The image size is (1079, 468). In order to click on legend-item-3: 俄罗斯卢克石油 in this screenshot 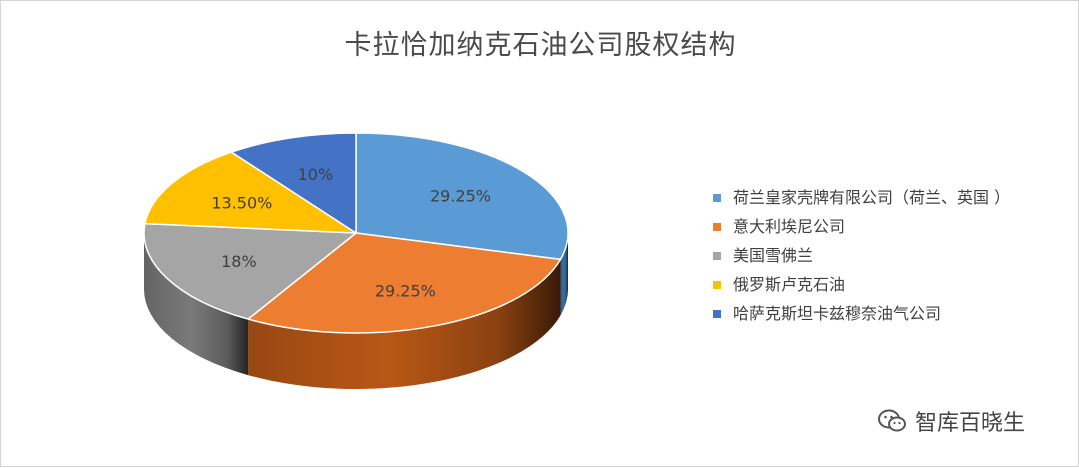, I will do `click(861, 284)`.